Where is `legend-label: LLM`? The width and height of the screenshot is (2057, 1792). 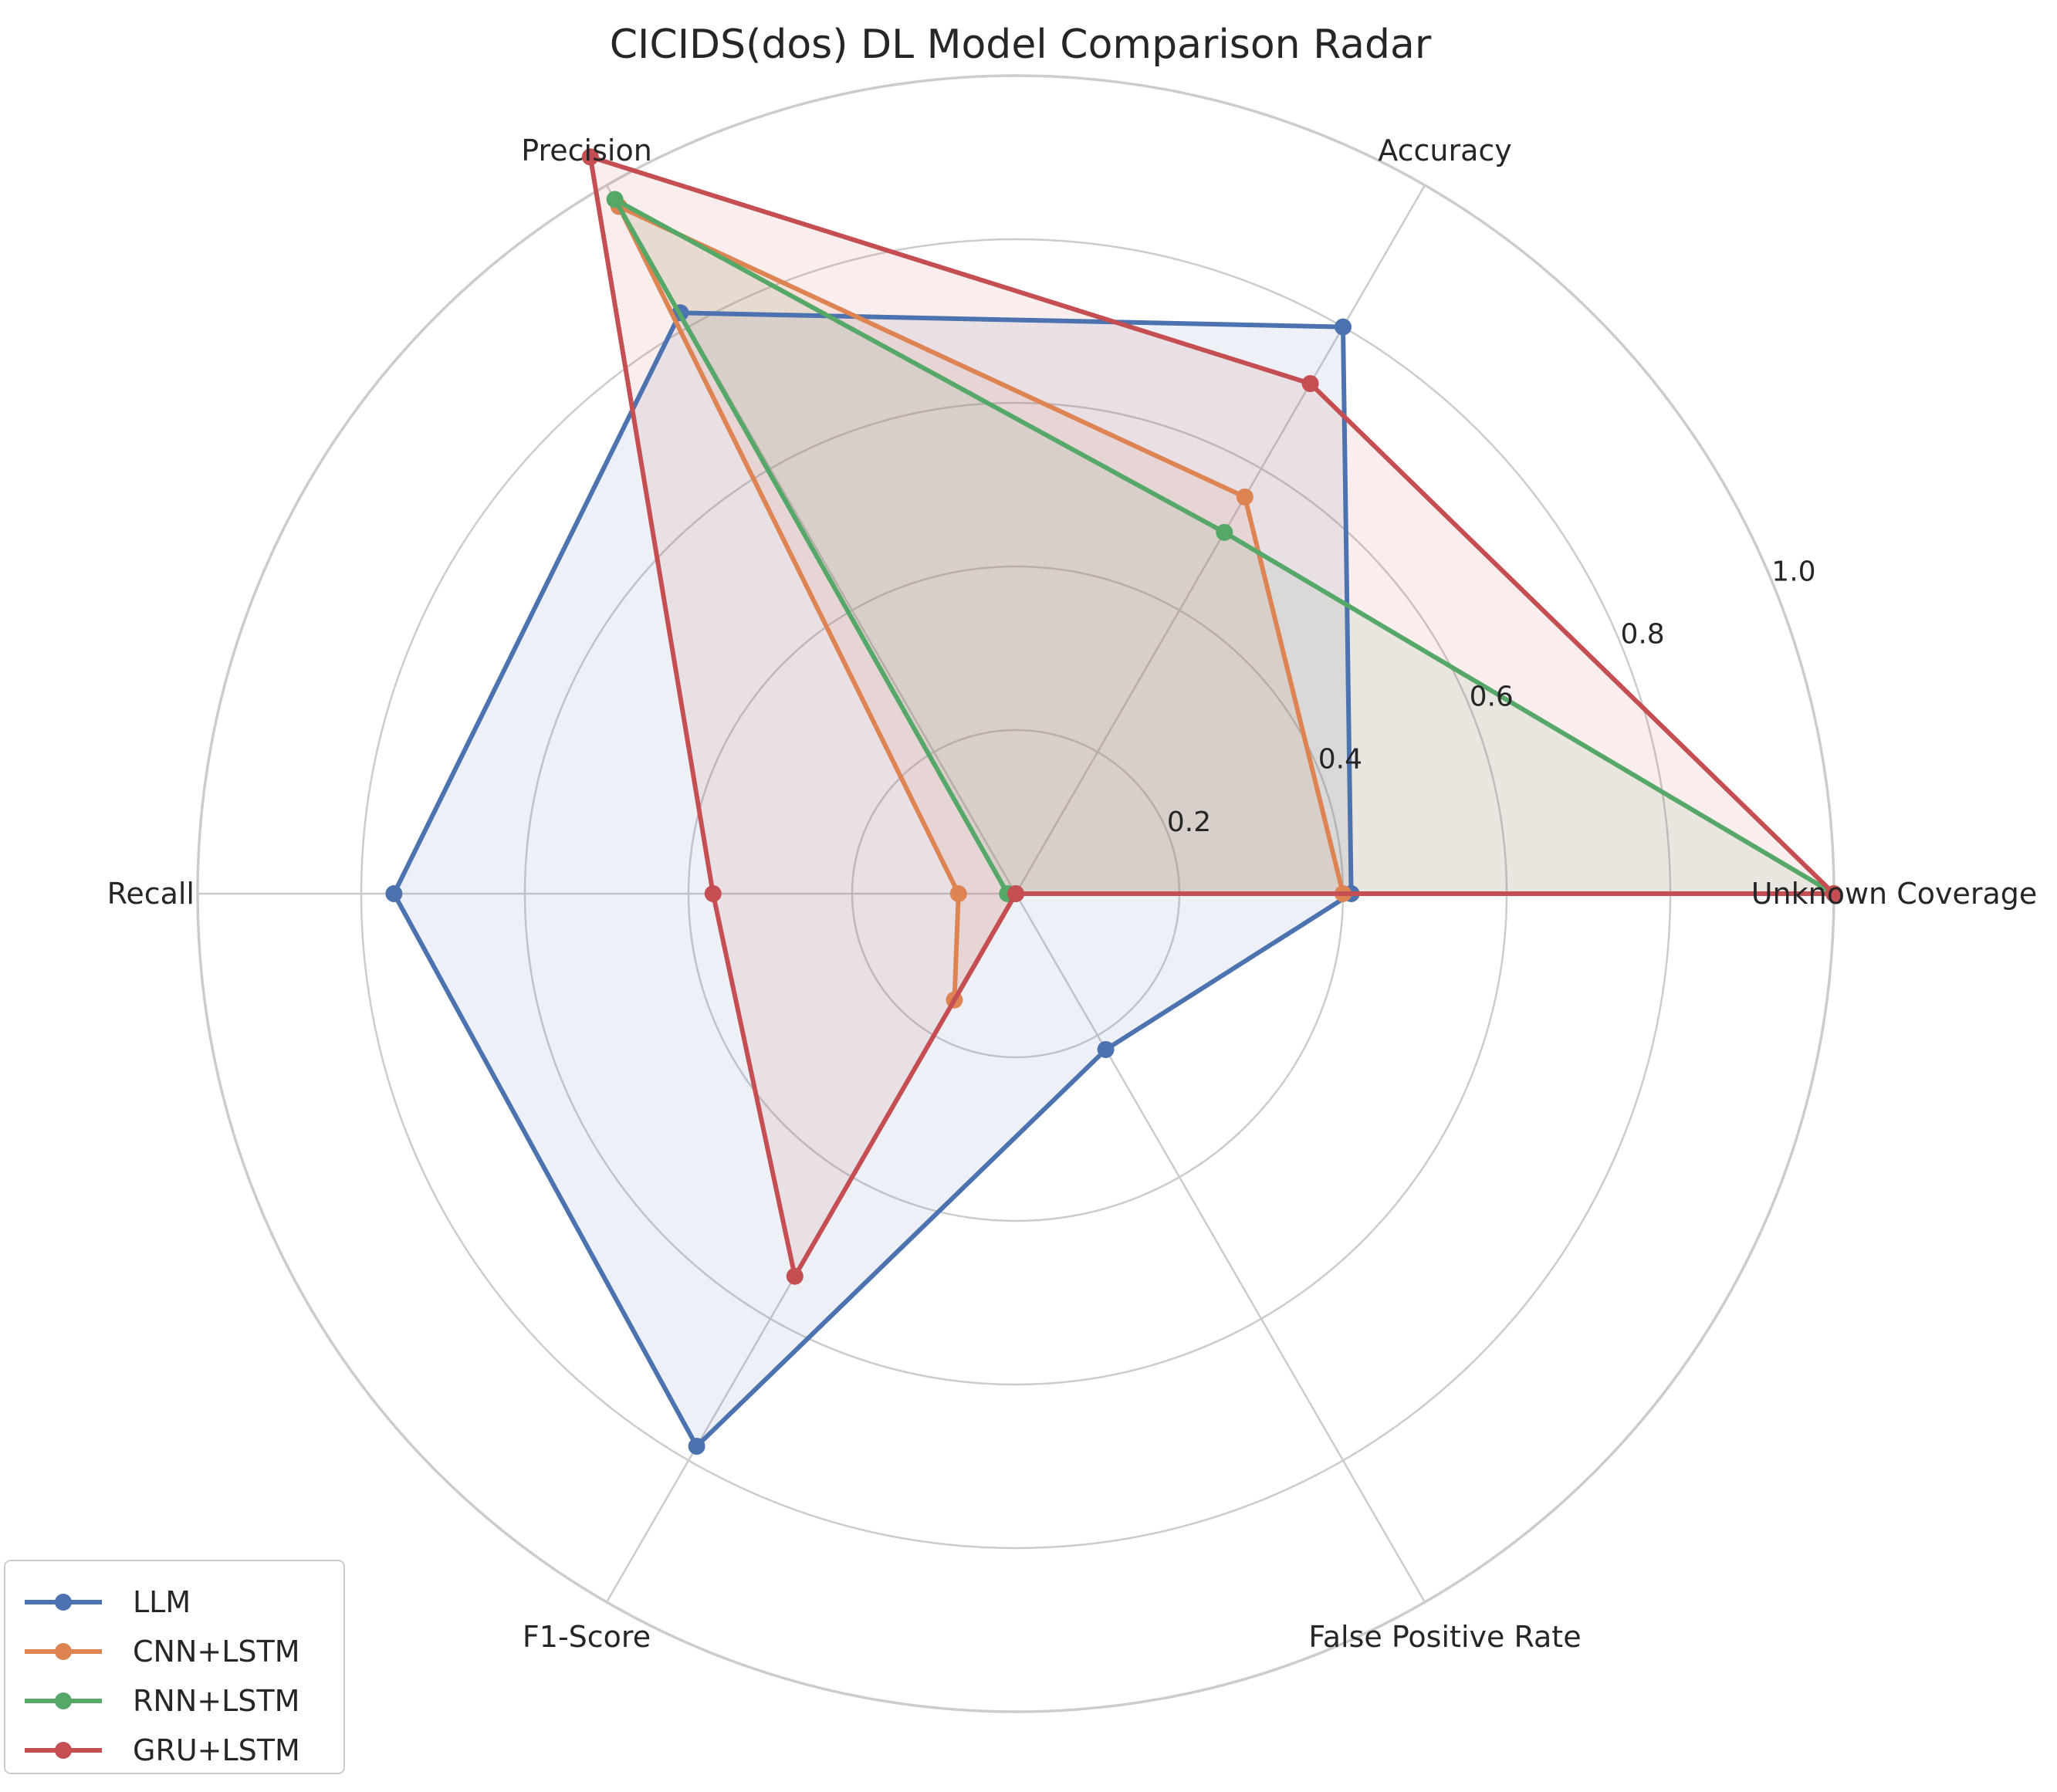 legend-label: LLM is located at coordinates (162, 1602).